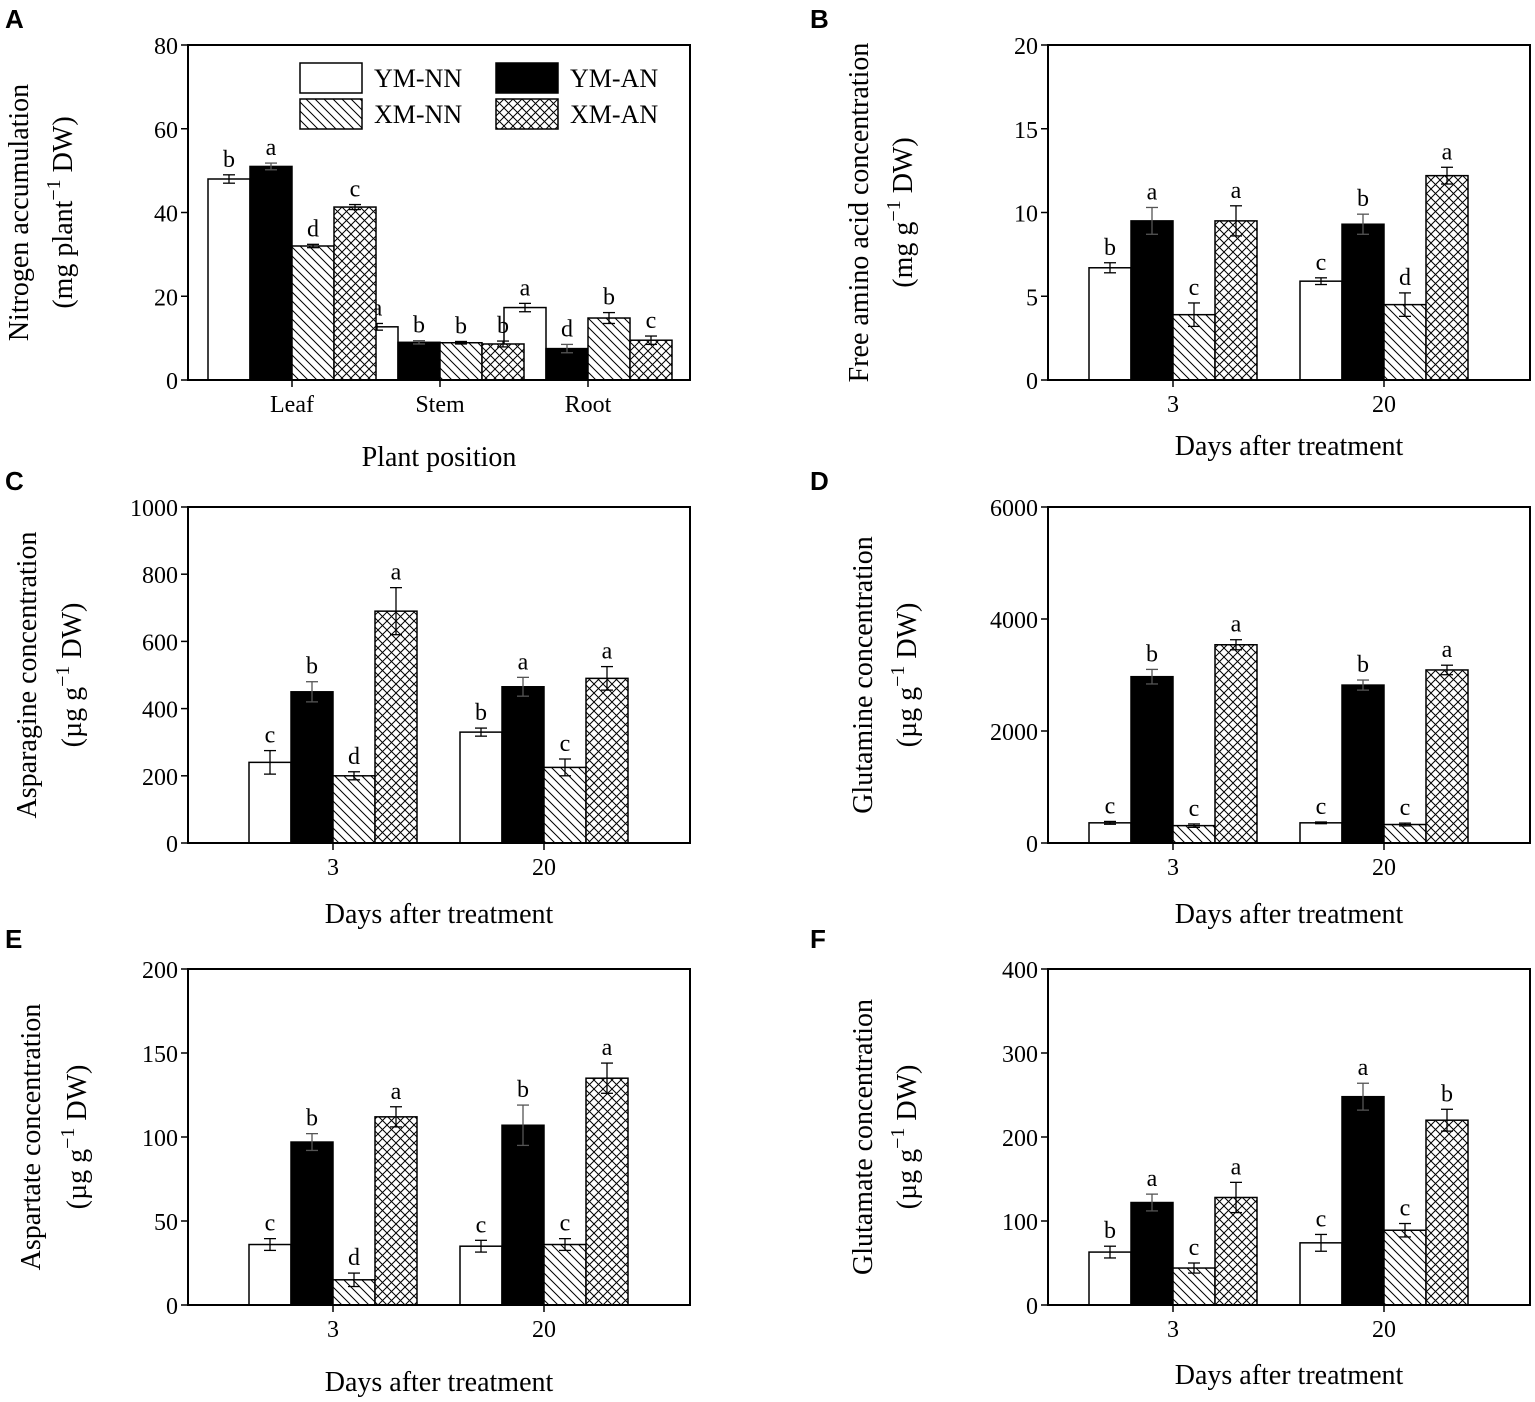 Image resolution: width=1535 pixels, height=1402 pixels. I want to click on y-tick-label: 5, so click(1032, 298).